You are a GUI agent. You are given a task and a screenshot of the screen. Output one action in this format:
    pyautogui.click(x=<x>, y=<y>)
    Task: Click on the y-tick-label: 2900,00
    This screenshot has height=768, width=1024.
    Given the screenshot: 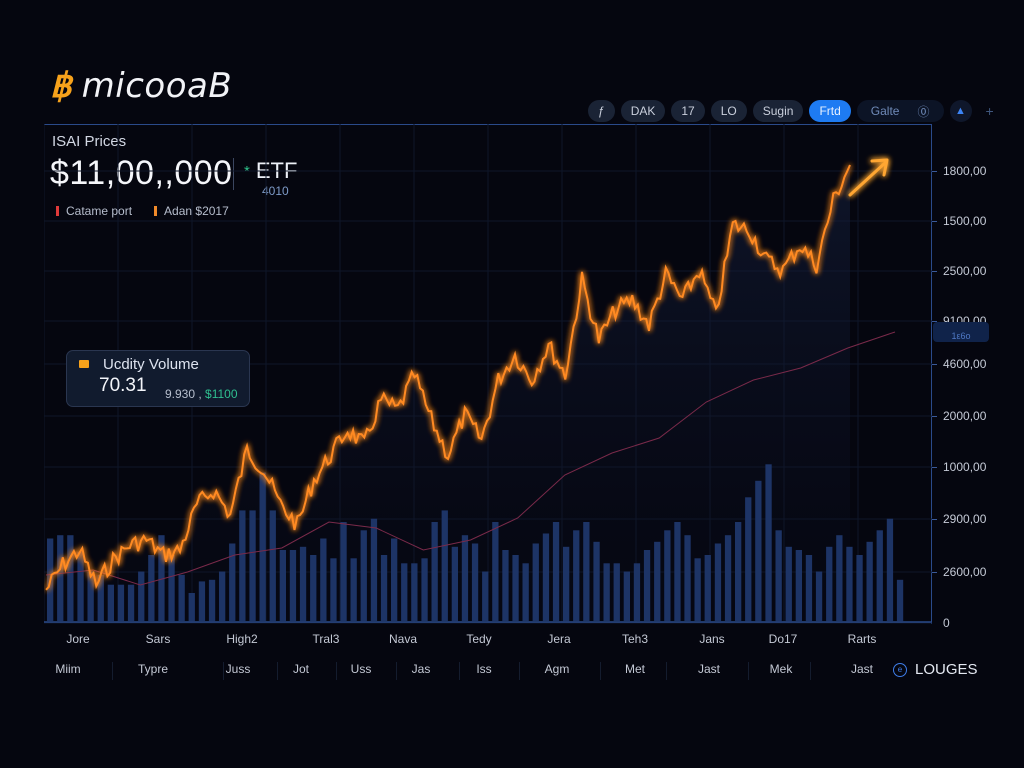 What is the action you would take?
    pyautogui.click(x=965, y=519)
    